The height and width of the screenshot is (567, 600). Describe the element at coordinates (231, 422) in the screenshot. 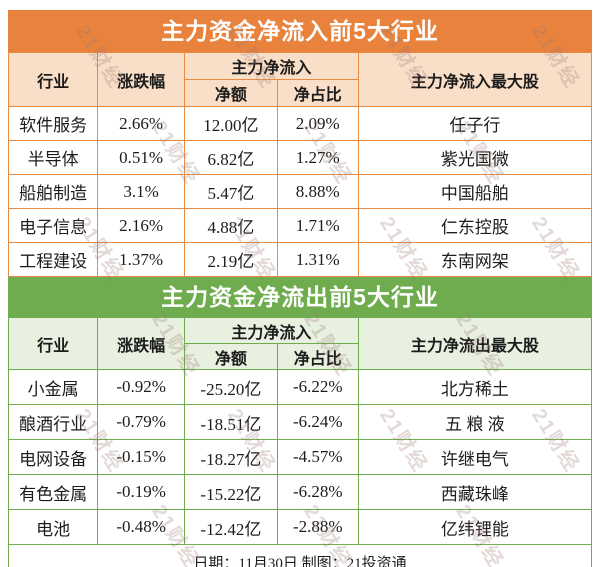

I see `table-cell: -18.51亿` at that location.